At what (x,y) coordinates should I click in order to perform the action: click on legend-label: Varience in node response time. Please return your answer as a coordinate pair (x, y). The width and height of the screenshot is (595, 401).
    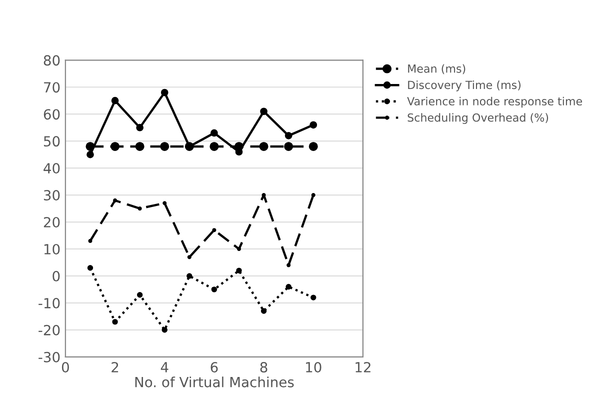
    Looking at the image, I should click on (494, 102).